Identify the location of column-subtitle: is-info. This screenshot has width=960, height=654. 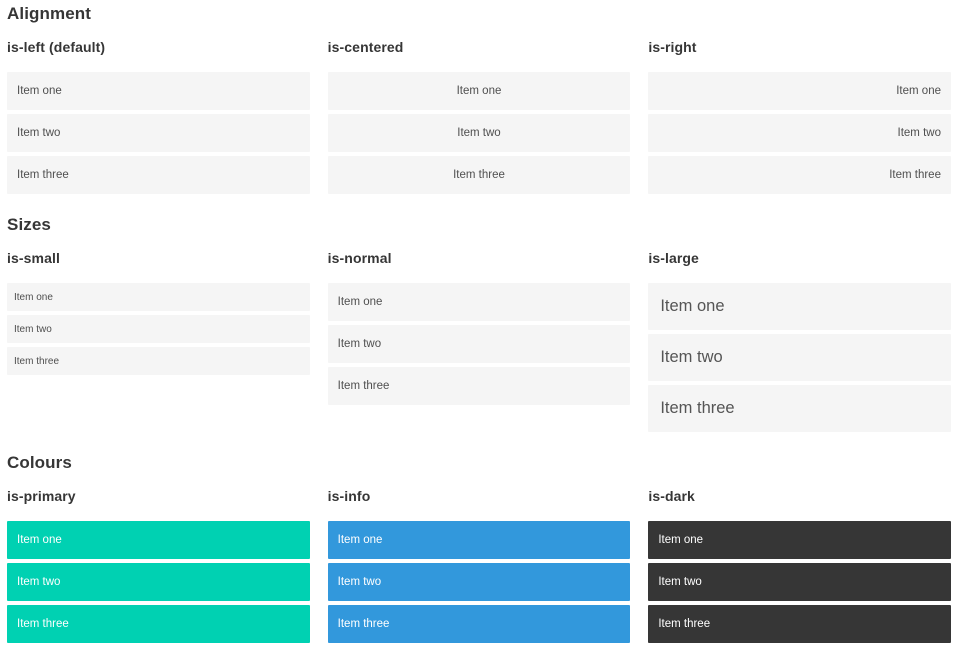
(349, 496).